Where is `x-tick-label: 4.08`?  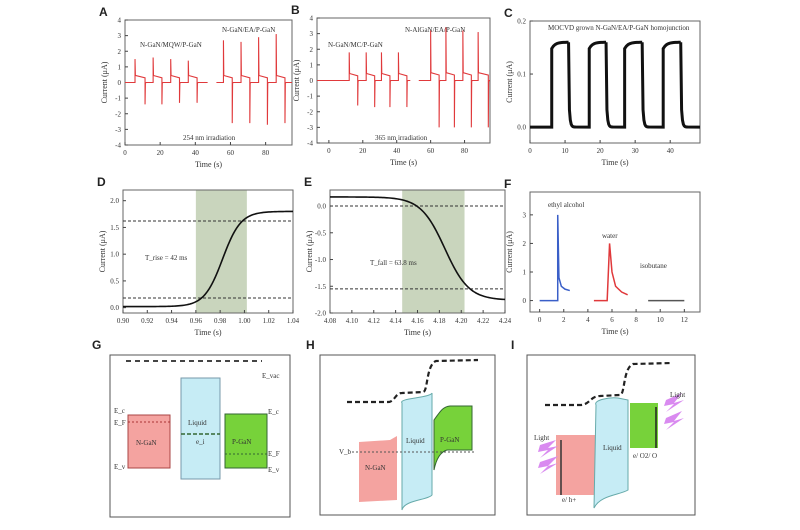 x-tick-label: 4.08 is located at coordinates (330, 321).